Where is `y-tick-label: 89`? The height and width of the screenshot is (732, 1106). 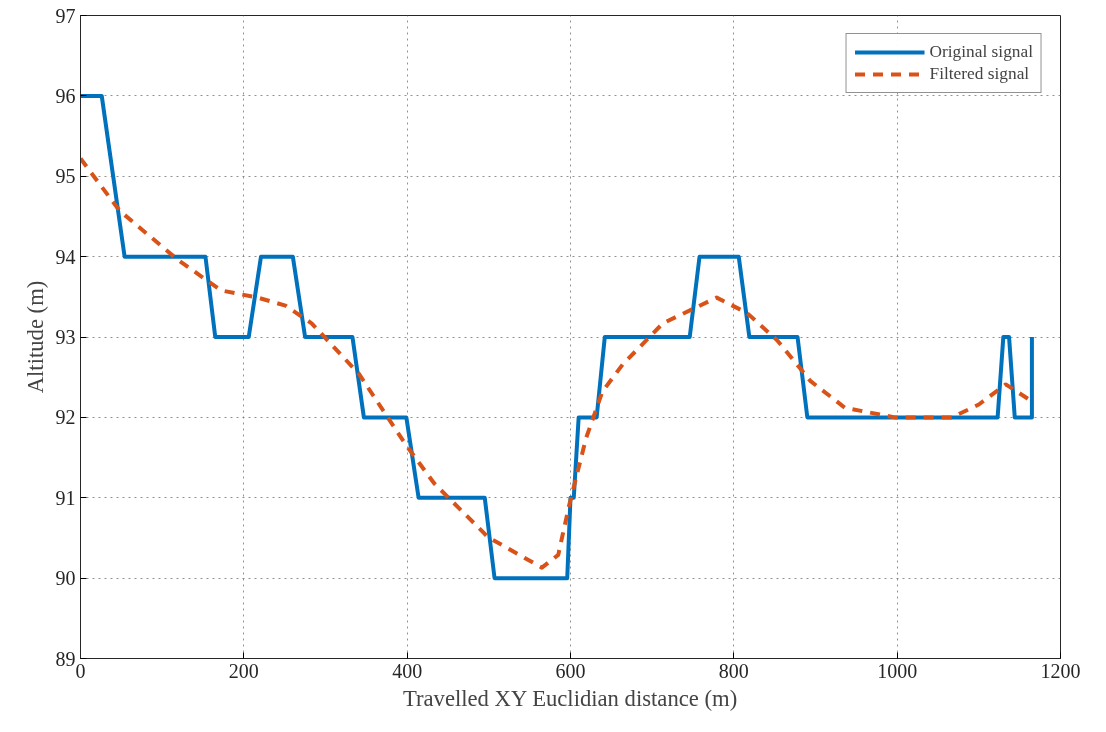 y-tick-label: 89 is located at coordinates (65, 658).